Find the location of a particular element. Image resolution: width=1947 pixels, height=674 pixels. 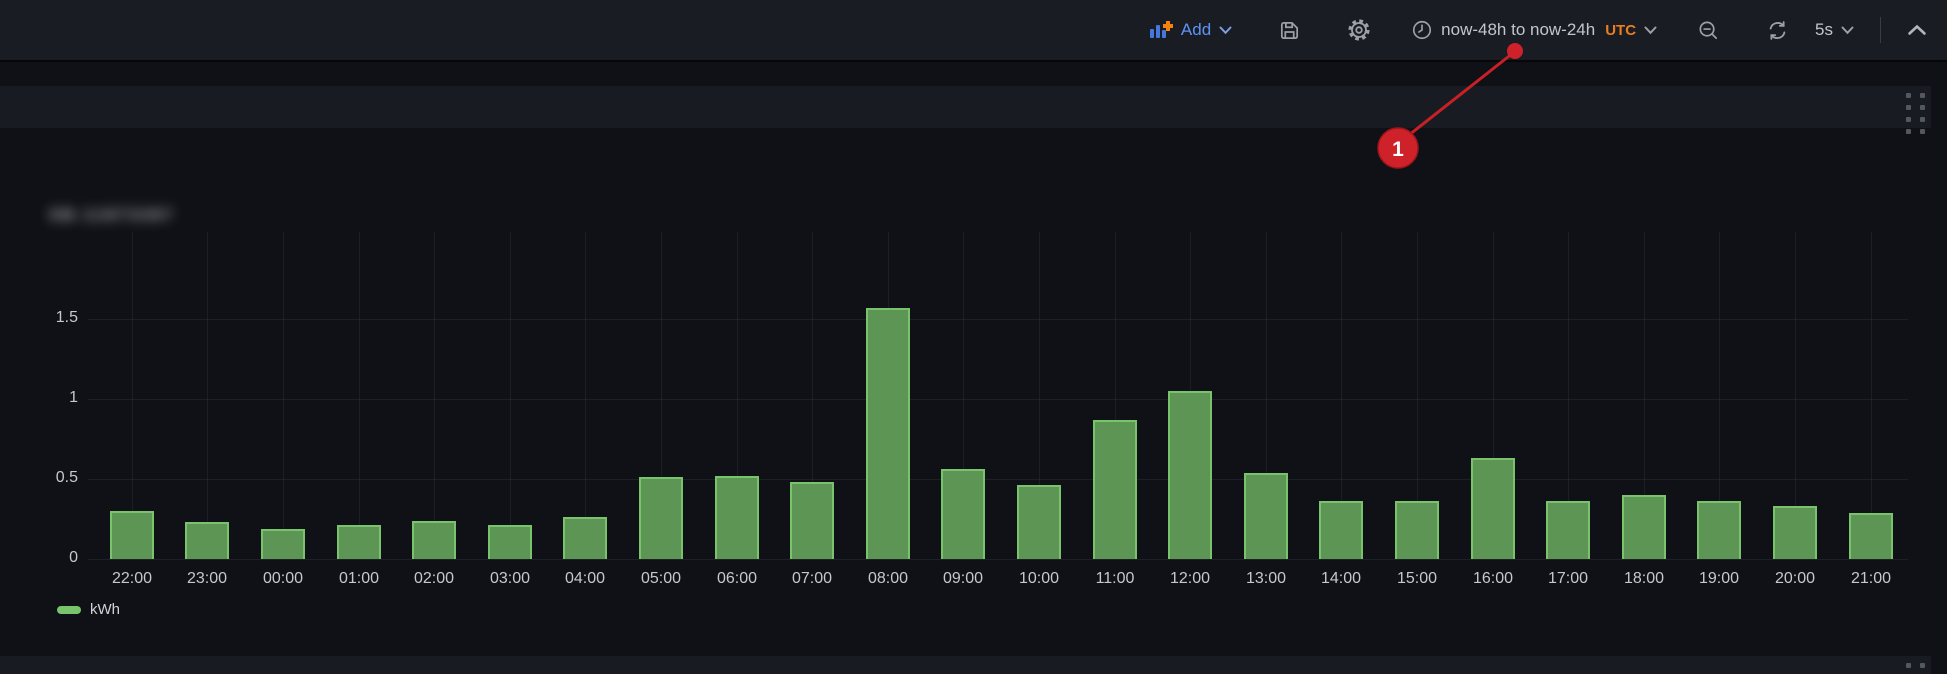

bar-02:00 is located at coordinates (434, 540).